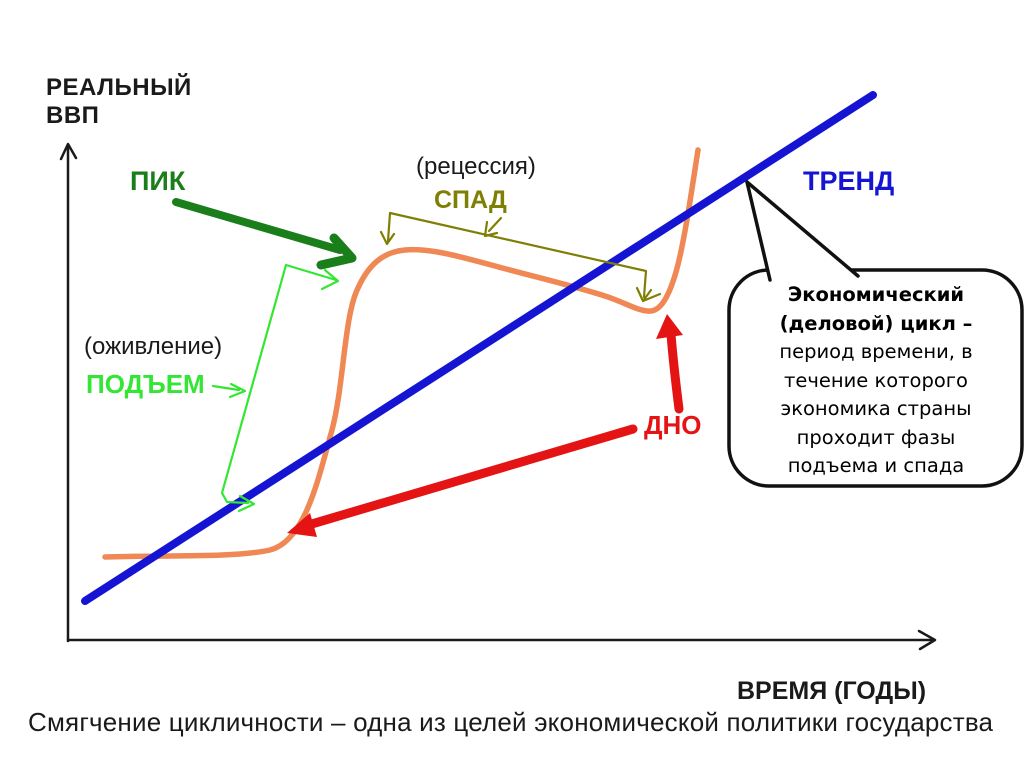 This screenshot has height=767, width=1024. What do you see at coordinates (387, 238) in the screenshot?
I see `recession-left-arrowhead-icon` at bounding box center [387, 238].